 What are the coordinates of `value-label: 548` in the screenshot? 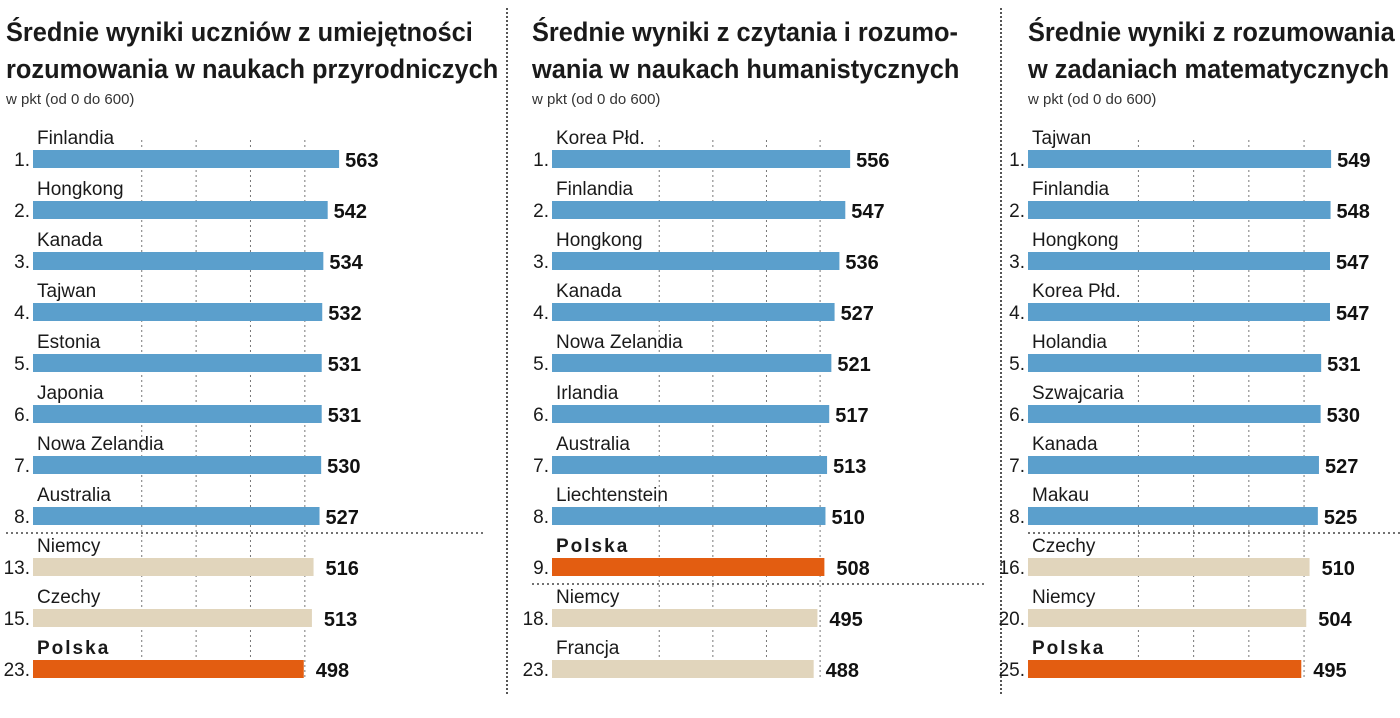 It's located at (1353, 212).